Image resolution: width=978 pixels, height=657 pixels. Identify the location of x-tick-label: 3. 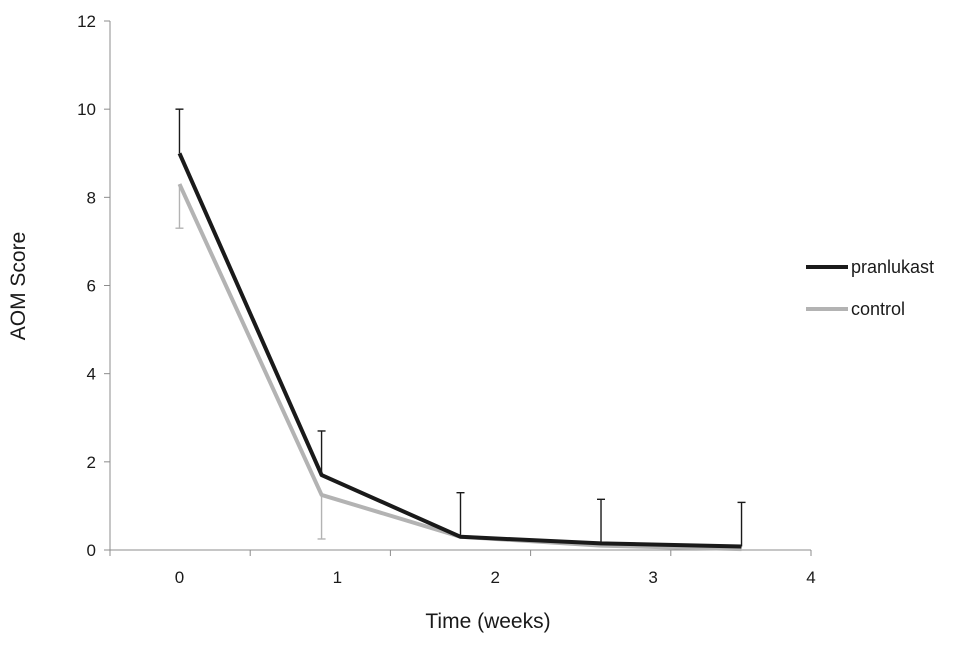
(652, 577).